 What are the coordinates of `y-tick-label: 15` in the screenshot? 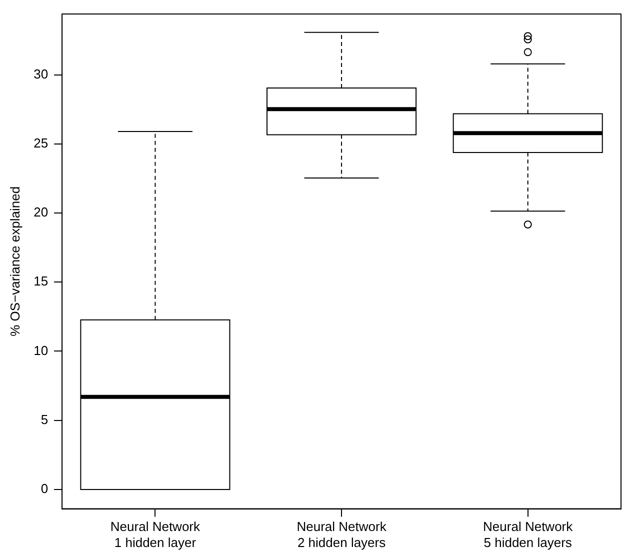 It's located at (41, 281).